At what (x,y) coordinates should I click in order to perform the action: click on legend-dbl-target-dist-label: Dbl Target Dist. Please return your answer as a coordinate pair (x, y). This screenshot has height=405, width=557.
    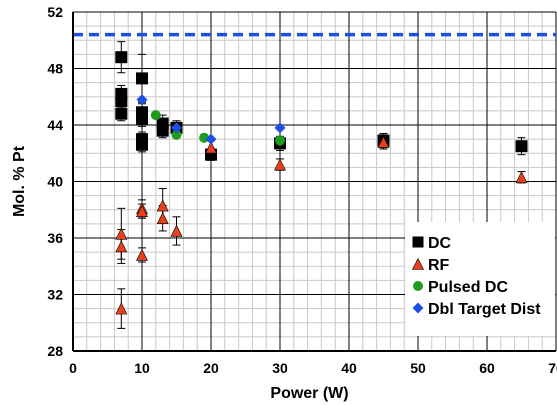
    Looking at the image, I should click on (484, 309).